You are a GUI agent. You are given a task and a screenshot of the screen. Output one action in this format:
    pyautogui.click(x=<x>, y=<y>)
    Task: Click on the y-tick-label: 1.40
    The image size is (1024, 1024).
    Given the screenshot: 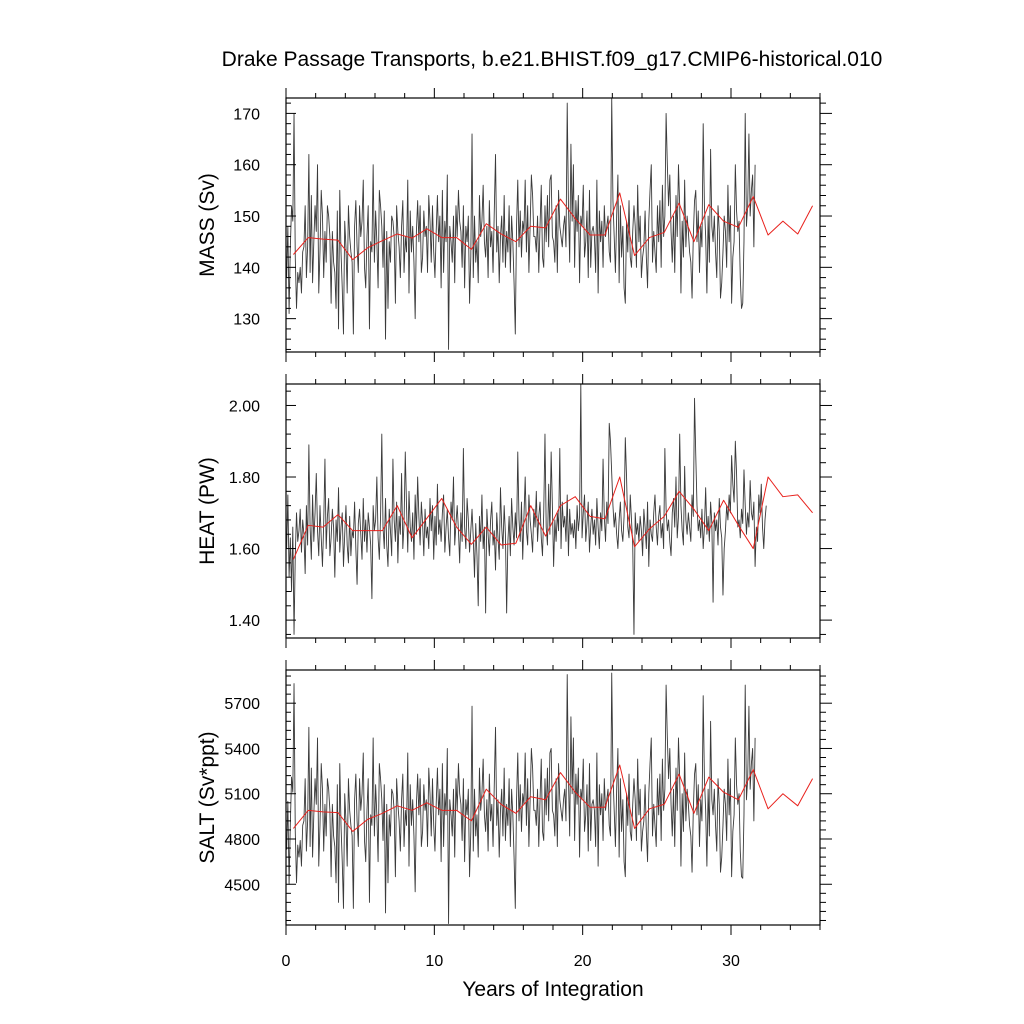 What is the action you would take?
    pyautogui.click(x=244, y=621)
    